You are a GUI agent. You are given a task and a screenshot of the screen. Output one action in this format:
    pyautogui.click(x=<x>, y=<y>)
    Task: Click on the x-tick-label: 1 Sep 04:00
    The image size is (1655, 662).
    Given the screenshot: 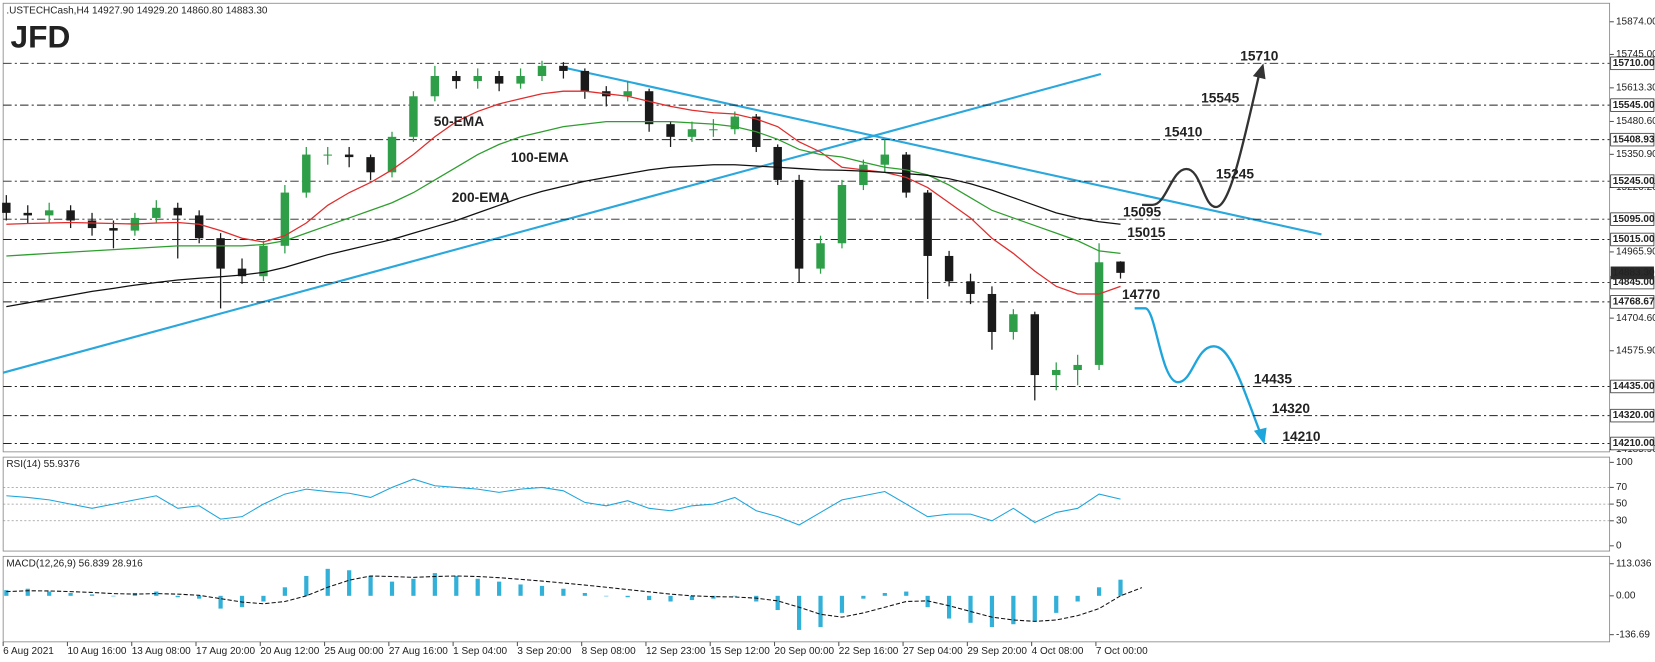 What is the action you would take?
    pyautogui.click(x=480, y=651)
    